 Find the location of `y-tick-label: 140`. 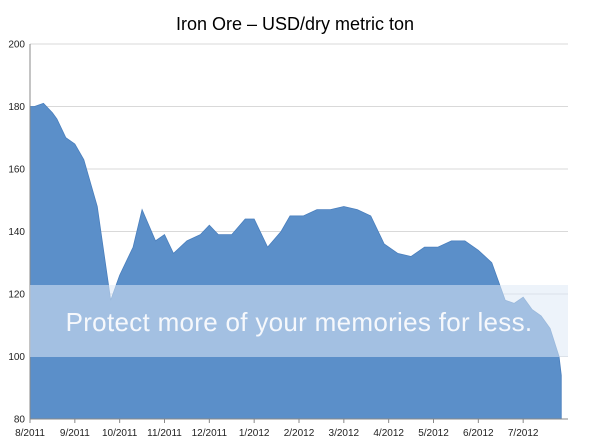

y-tick-label: 140 is located at coordinates (16, 232).